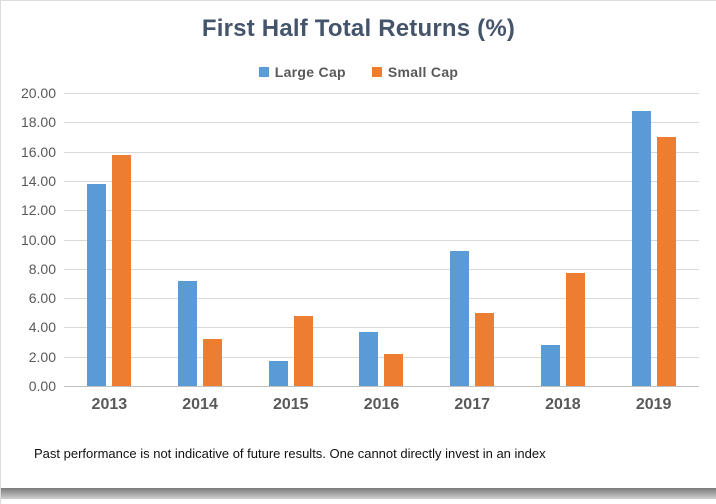 This screenshot has height=504, width=716. I want to click on bar-small-cap-2017, so click(485, 349).